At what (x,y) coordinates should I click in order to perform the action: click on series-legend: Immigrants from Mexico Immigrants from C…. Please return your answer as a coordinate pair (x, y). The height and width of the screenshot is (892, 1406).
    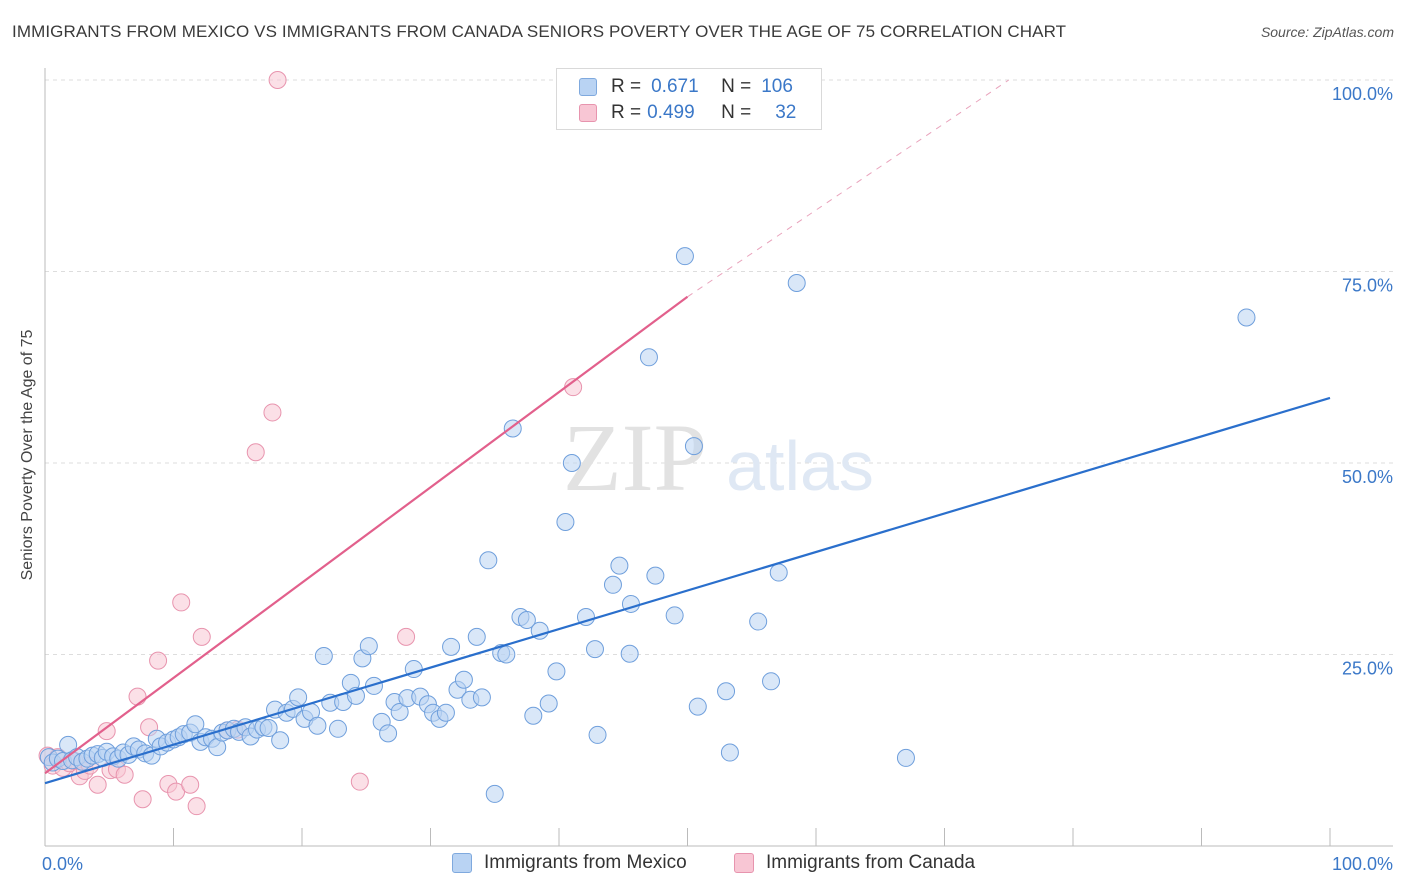
    Looking at the image, I should click on (703, 865).